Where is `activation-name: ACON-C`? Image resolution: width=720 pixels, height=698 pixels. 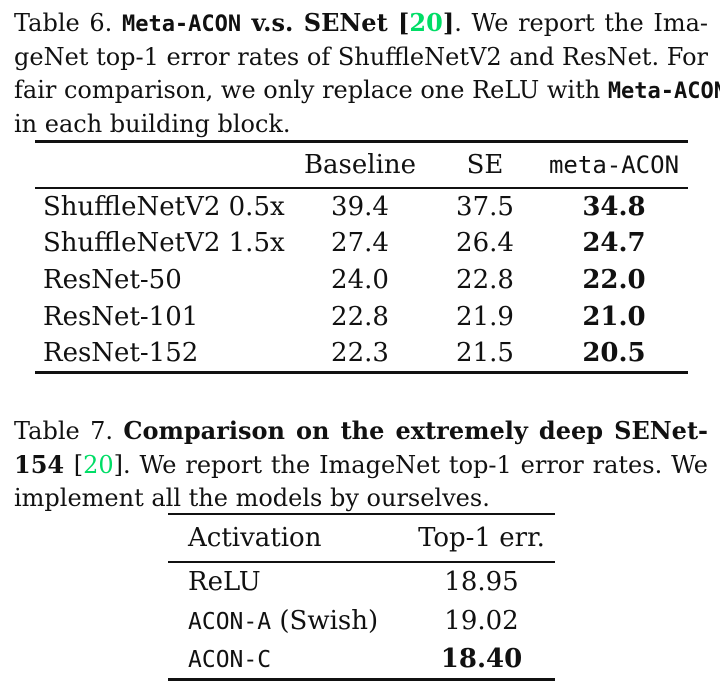
activation-name: ACON-C is located at coordinates (230, 659).